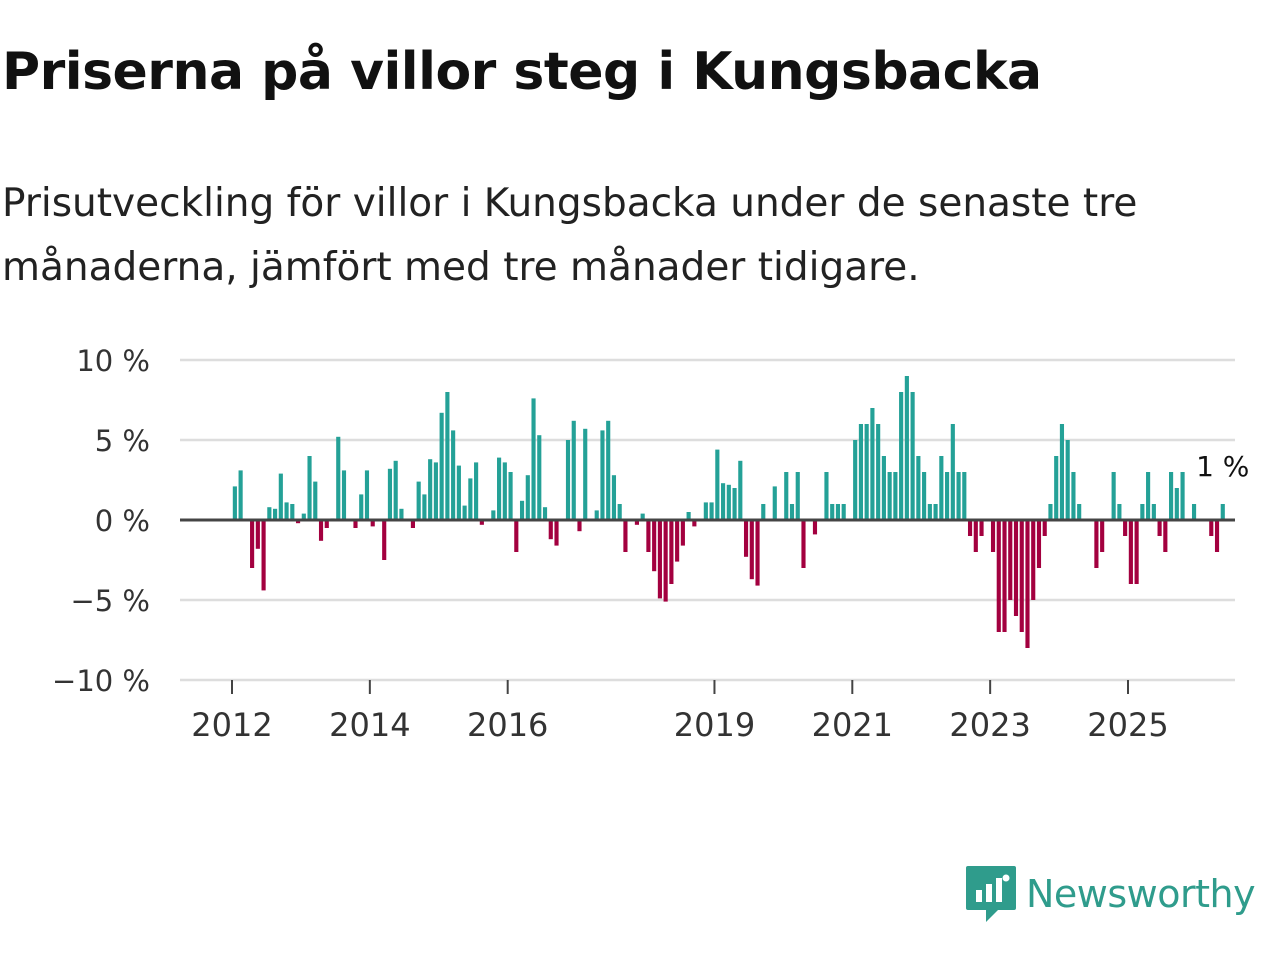 Image resolution: width=1280 pixels, height=960 pixels. Describe the element at coordinates (1222, 466) in the screenshot. I see `last-value-label: 1 %` at that location.